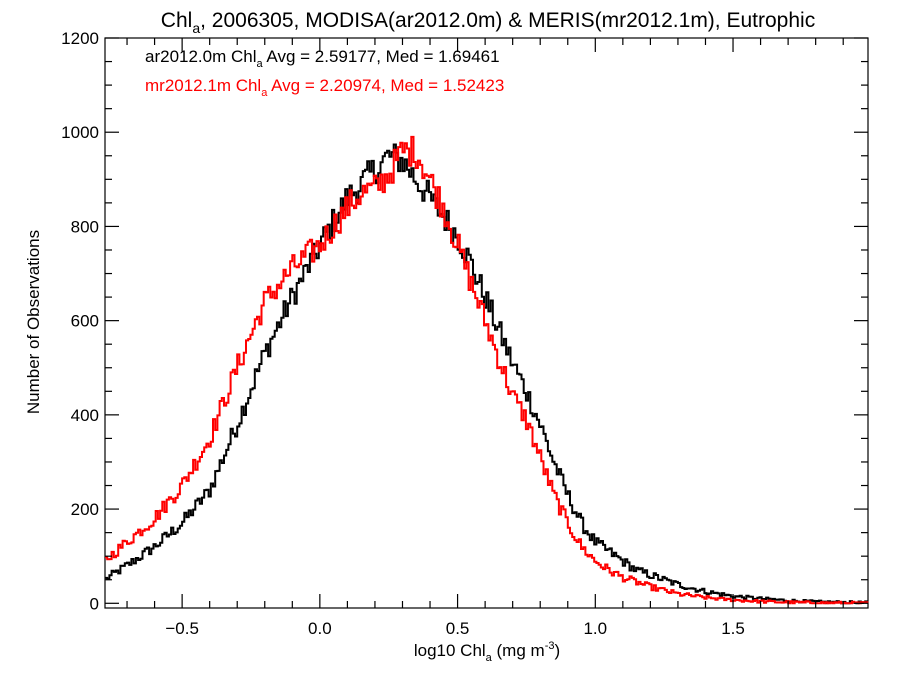 Image resolution: width=900 pixels, height=675 pixels. I want to click on x-tick-label: 1.0, so click(595, 628).